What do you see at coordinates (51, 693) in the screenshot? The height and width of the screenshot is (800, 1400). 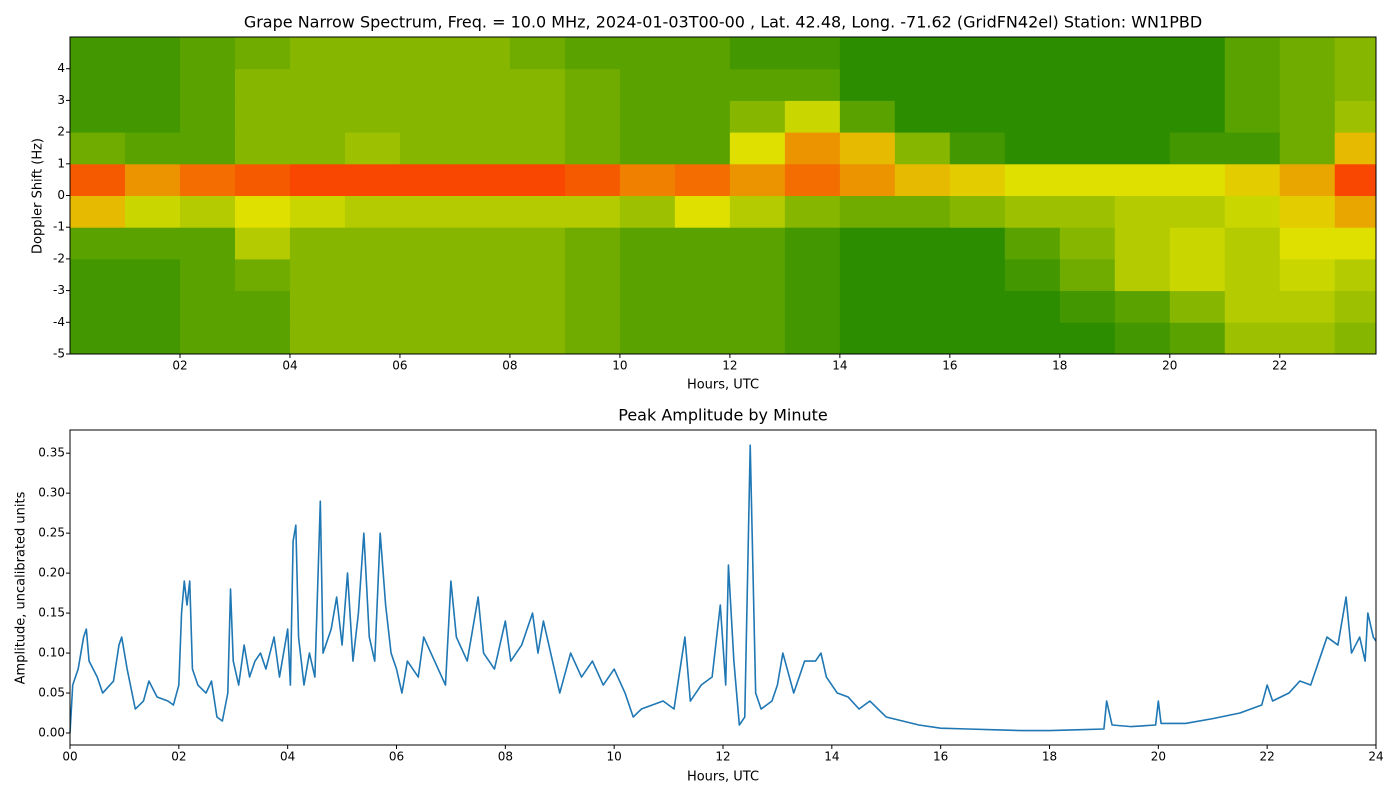 I see `y-tick-label: 0.05` at bounding box center [51, 693].